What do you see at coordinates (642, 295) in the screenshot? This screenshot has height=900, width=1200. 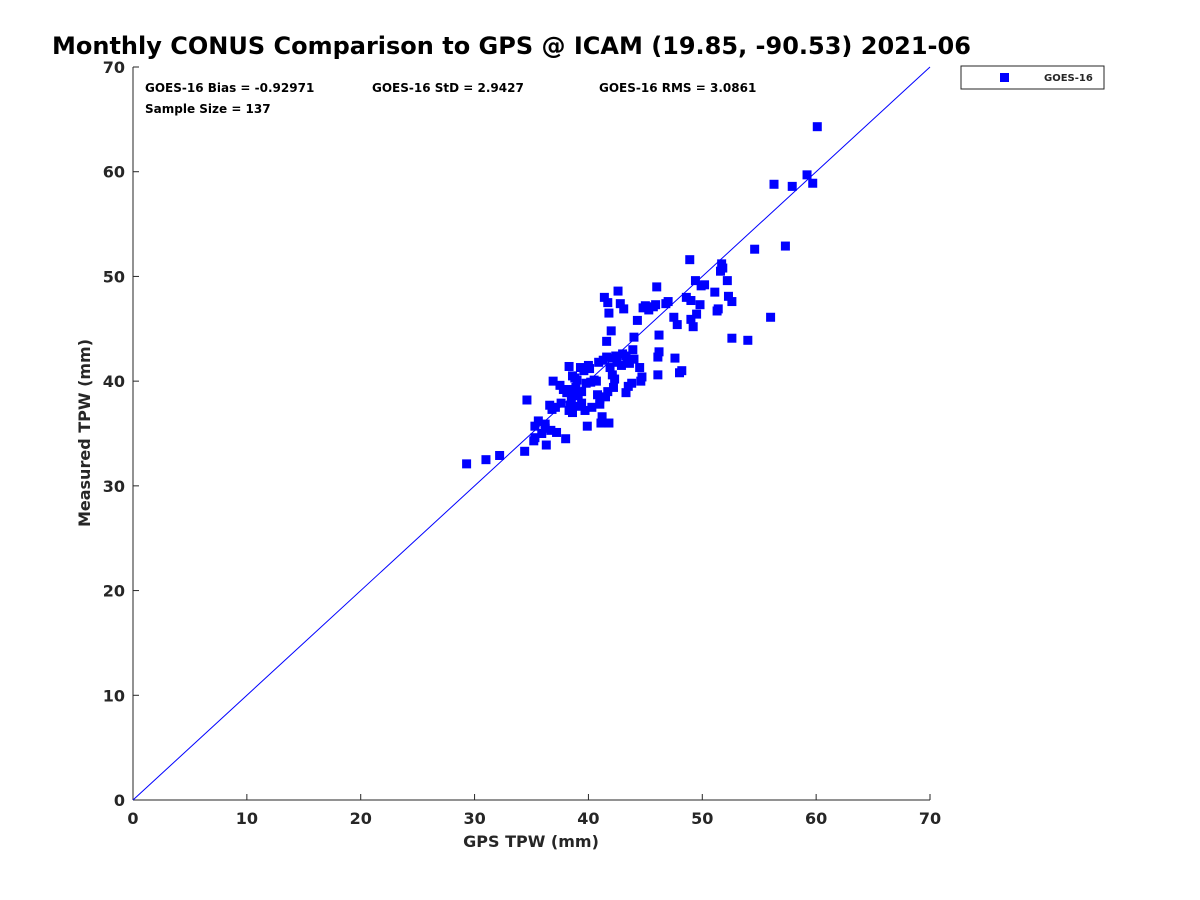 I see `scatter-points` at bounding box center [642, 295].